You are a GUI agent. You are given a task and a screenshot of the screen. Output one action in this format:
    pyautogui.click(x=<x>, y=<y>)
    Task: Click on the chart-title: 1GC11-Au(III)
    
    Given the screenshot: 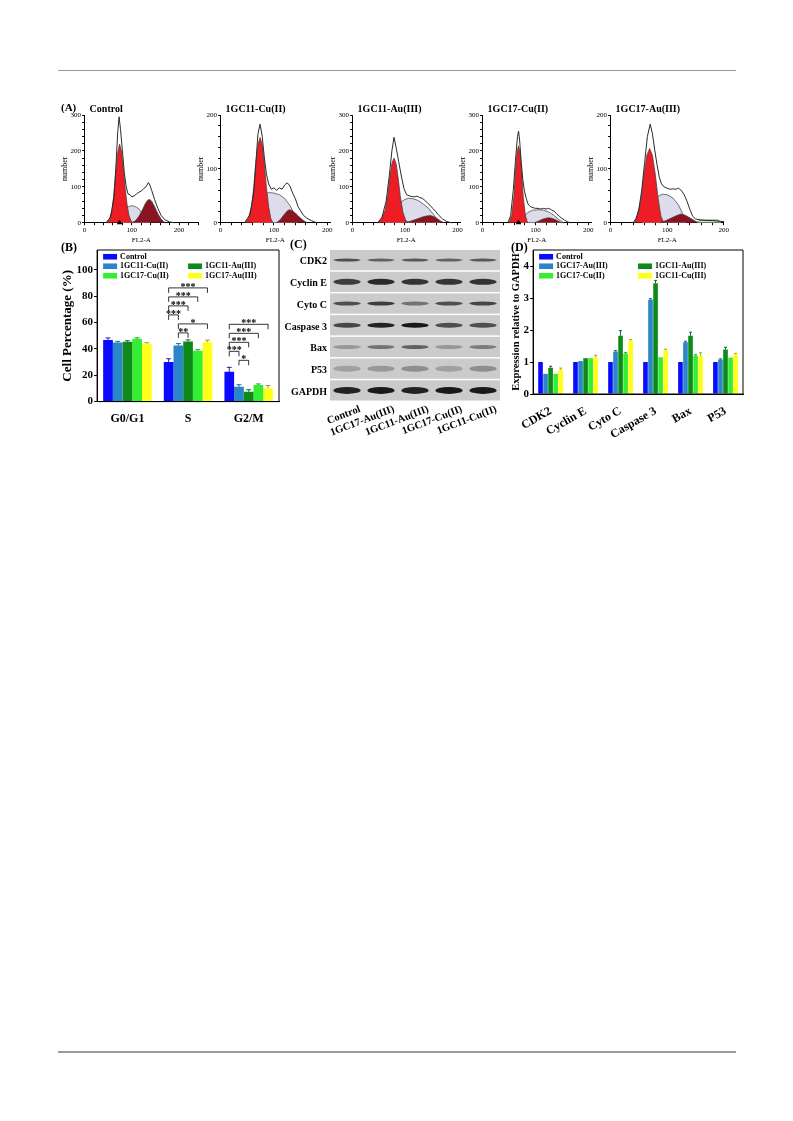 What is the action you would take?
    pyautogui.click(x=389, y=108)
    